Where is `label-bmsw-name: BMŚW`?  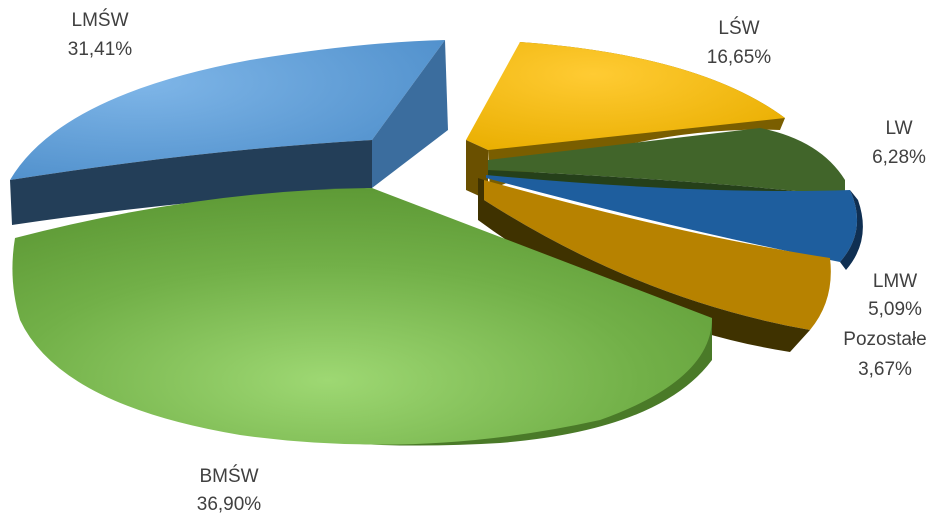 label-bmsw-name: BMŚW is located at coordinates (228, 476).